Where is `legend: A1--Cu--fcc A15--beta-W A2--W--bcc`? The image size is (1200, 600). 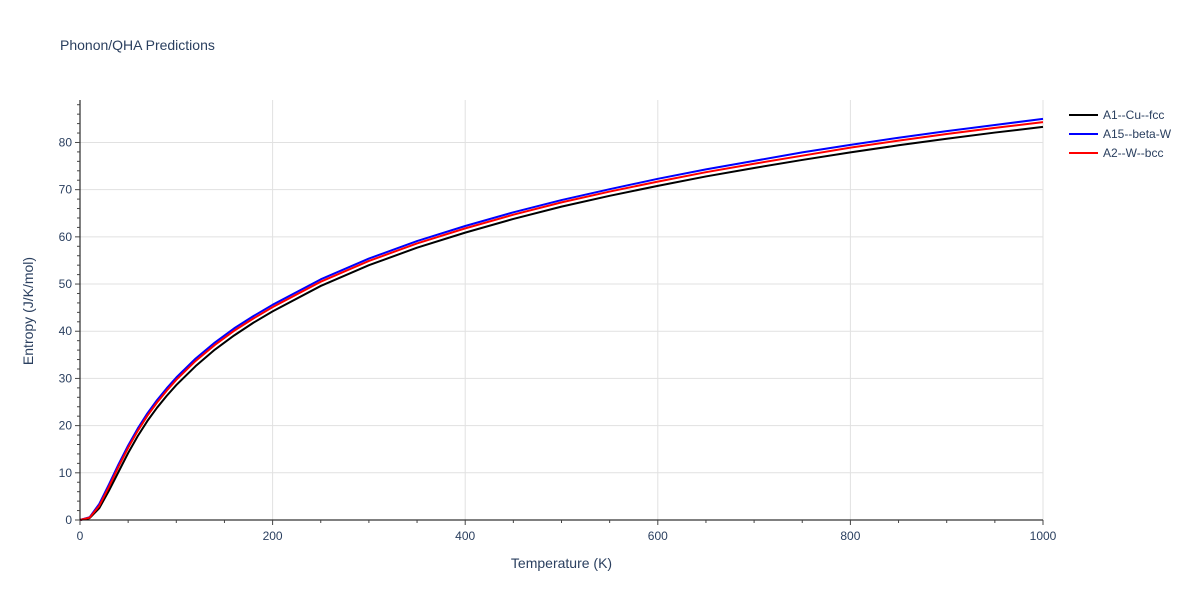 legend: A1--Cu--fcc A15--beta-W A2--W--bcc is located at coordinates (1120, 134).